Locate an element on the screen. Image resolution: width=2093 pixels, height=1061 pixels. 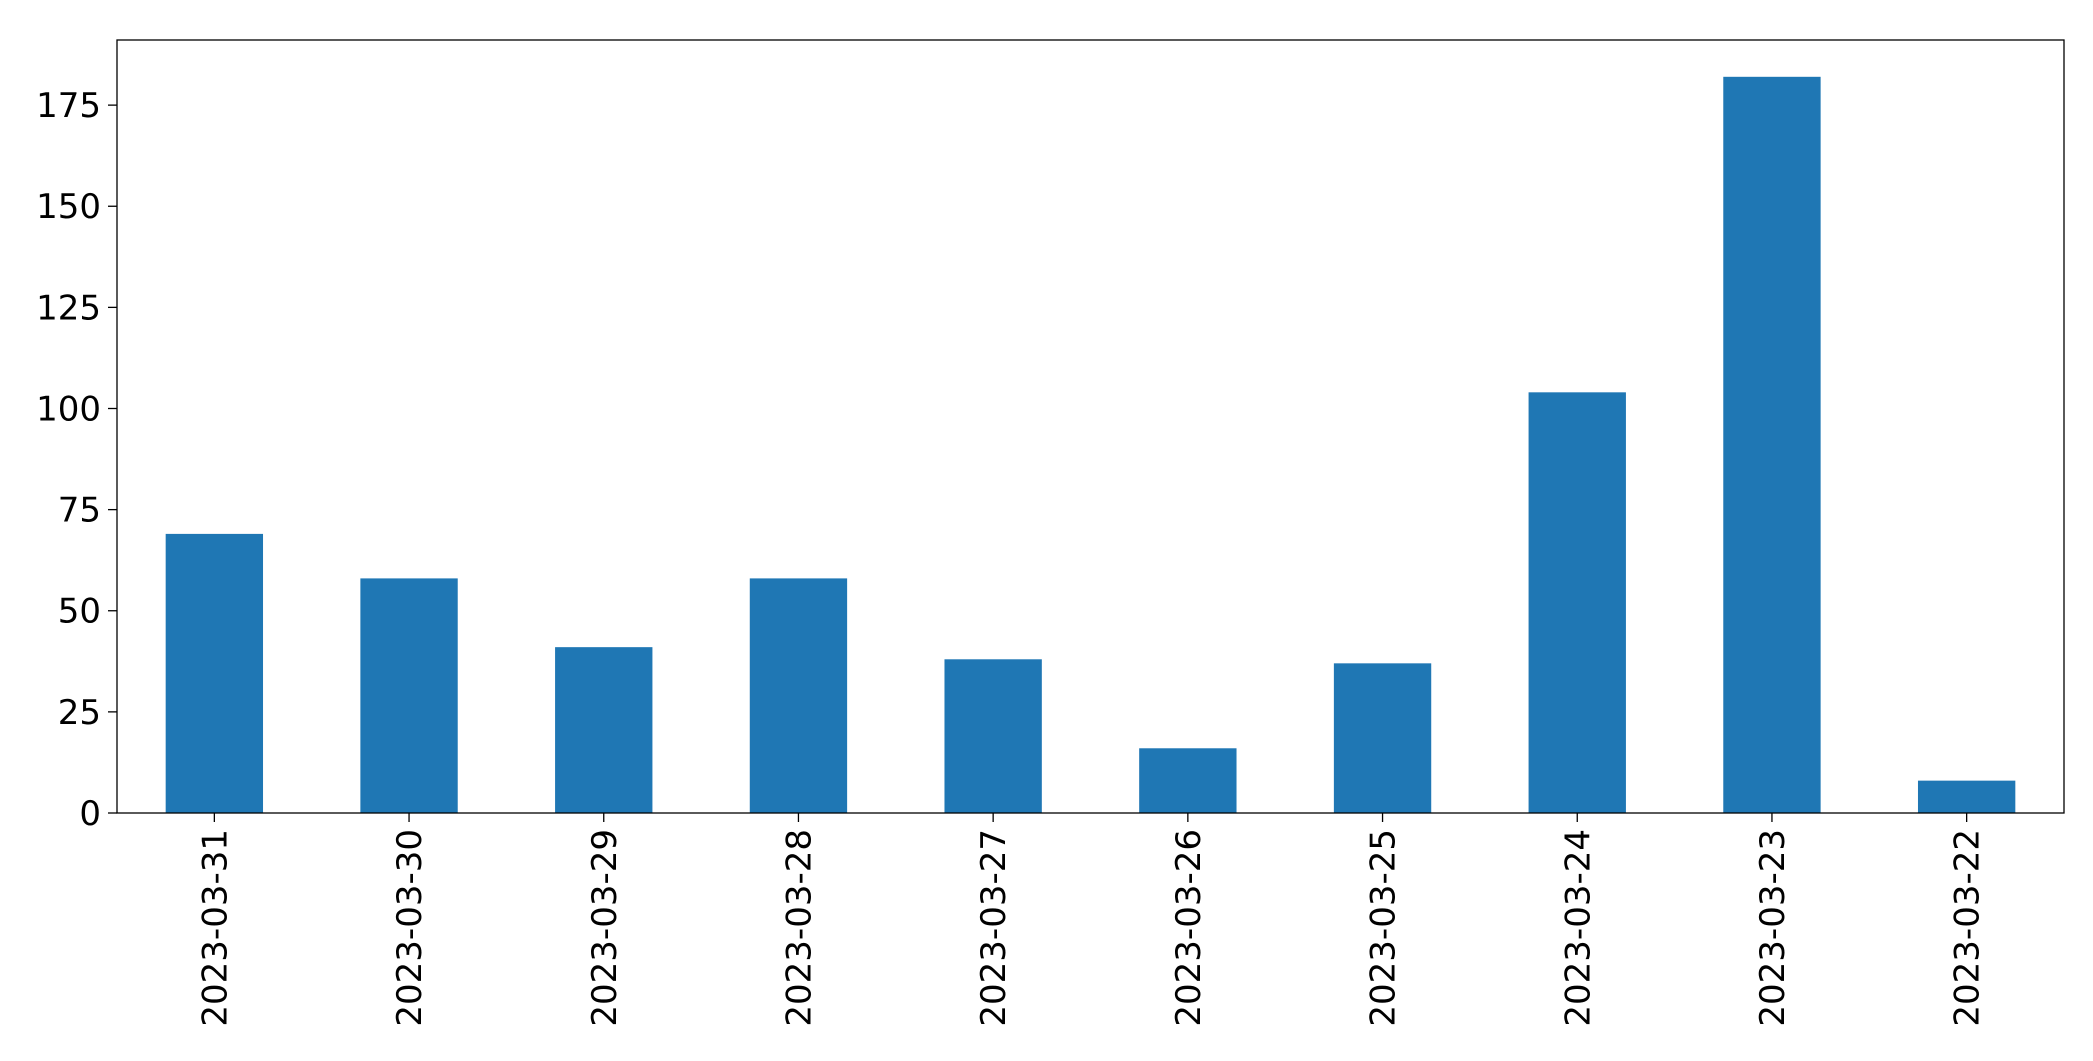
y-tick-label: 175 is located at coordinates (68, 106).